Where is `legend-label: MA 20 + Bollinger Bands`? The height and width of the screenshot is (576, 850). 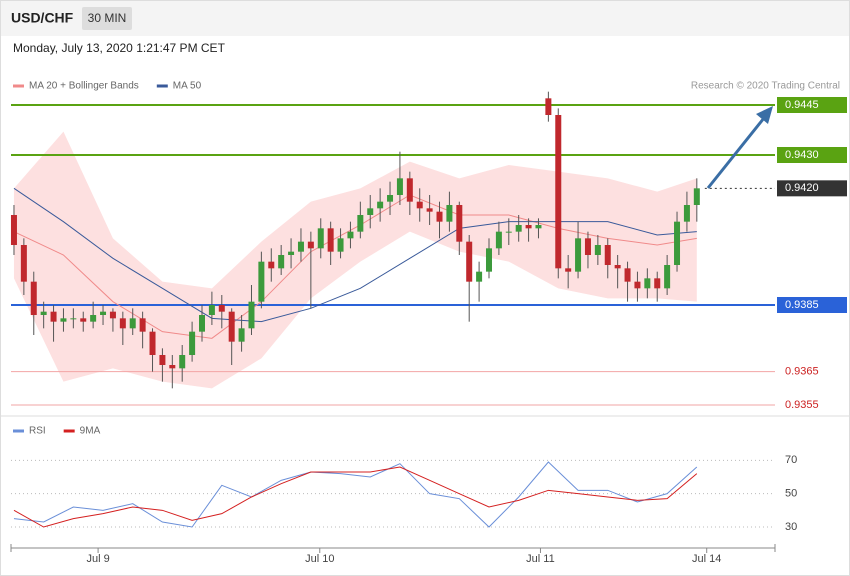
legend-label: MA 20 + Bollinger Bands is located at coordinates (84, 86).